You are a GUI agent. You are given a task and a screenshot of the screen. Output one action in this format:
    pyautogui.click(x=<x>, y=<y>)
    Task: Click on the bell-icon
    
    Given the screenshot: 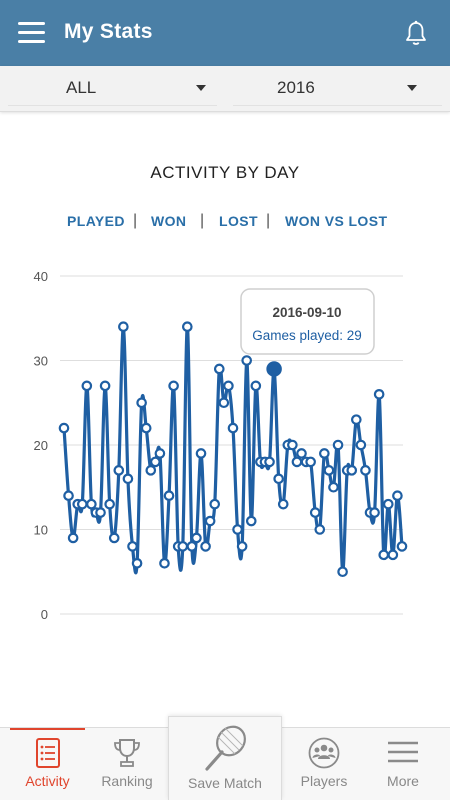 What is the action you would take?
    pyautogui.click(x=416, y=34)
    